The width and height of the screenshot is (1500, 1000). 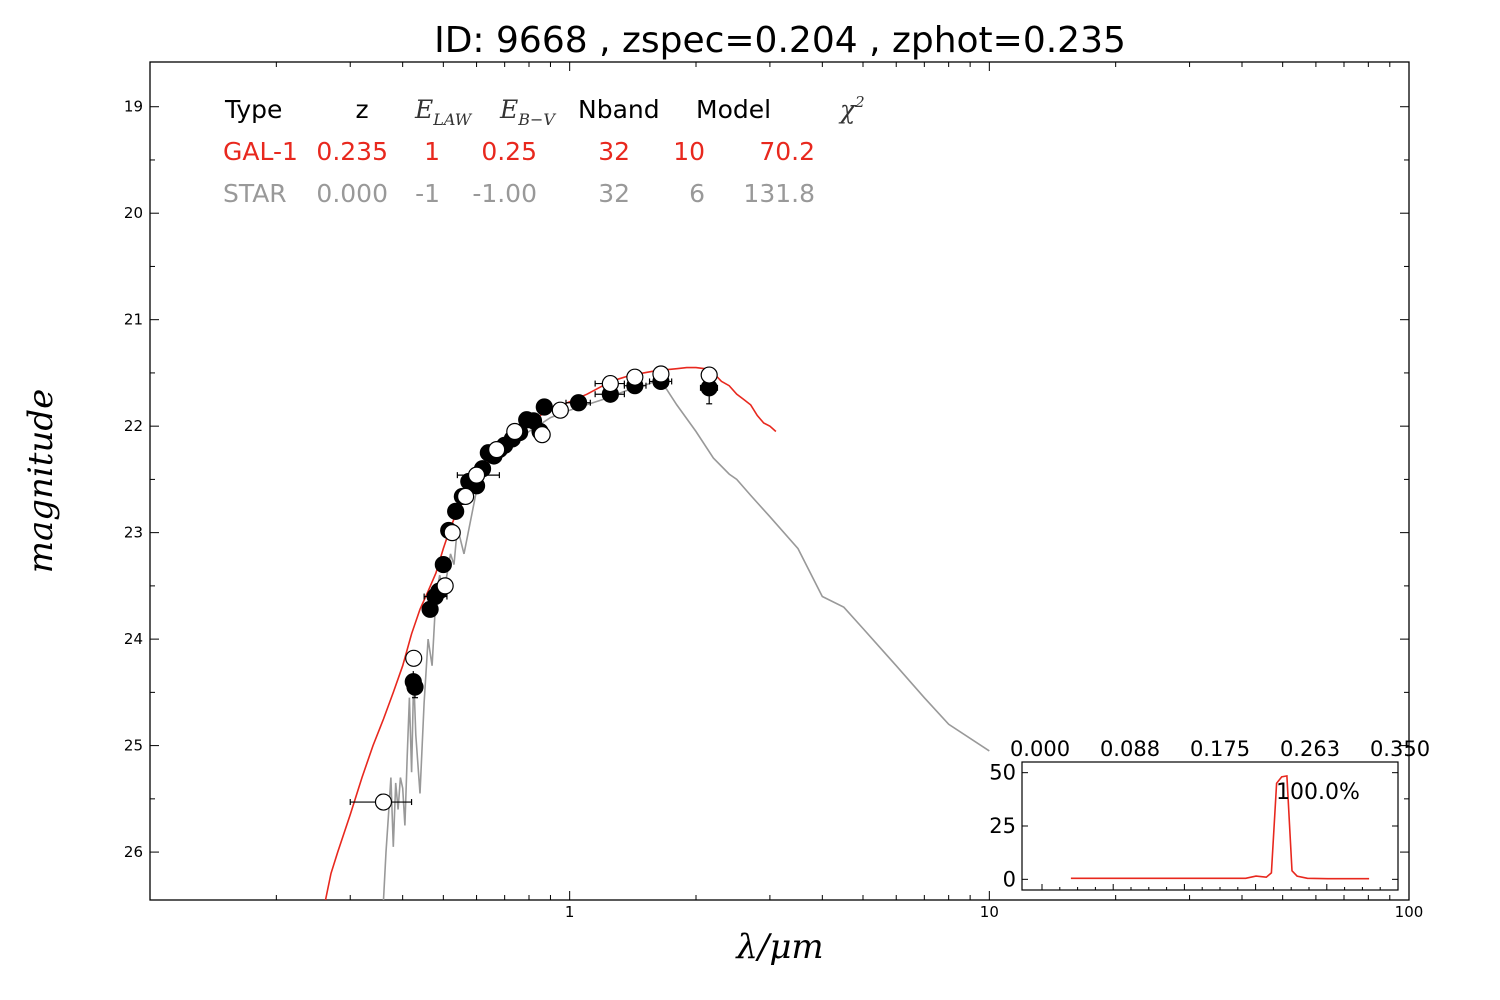 What do you see at coordinates (352, 151) in the screenshot?
I see `table-cell: 0.235` at bounding box center [352, 151].